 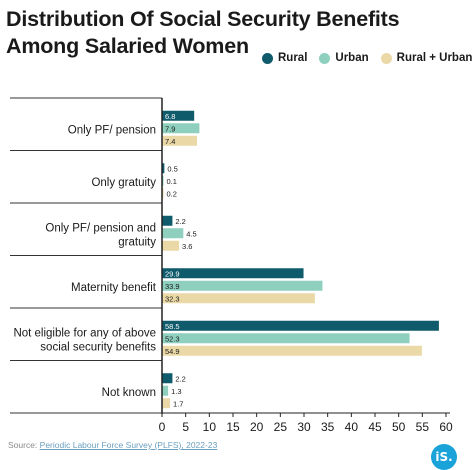 I want to click on category-label: Only PF/ pension, so click(x=112, y=130).